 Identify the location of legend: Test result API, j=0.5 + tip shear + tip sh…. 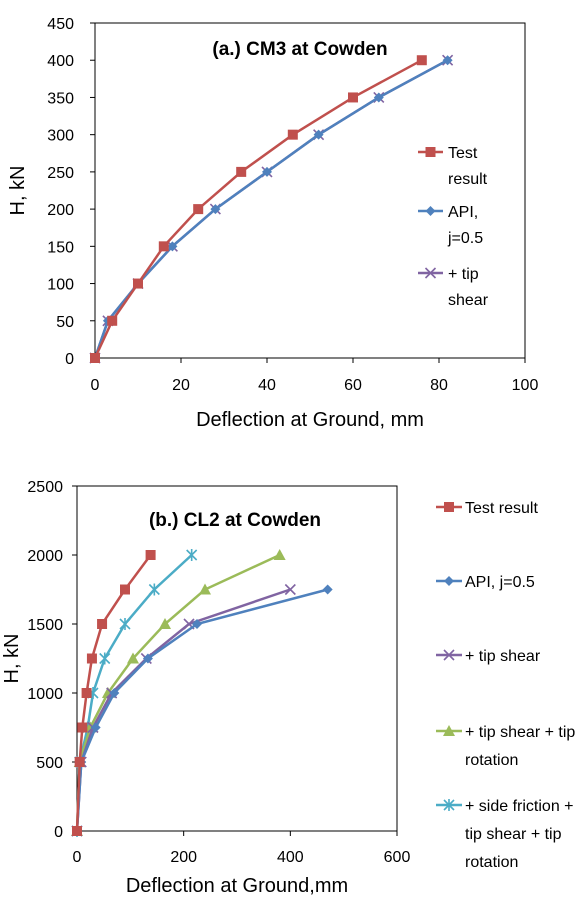
(505, 685).